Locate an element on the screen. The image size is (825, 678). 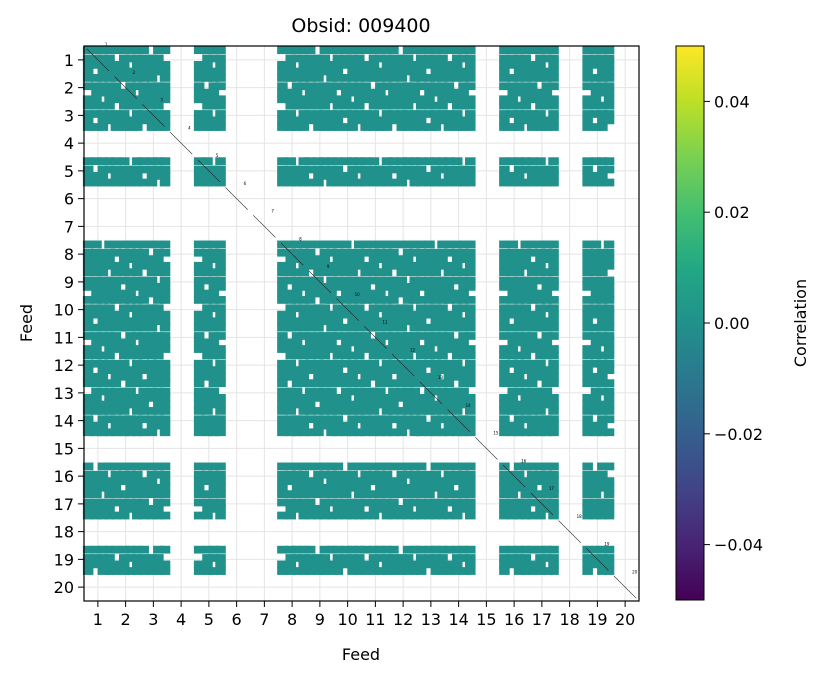
y-tick-label: 6 is located at coordinates (69, 199).